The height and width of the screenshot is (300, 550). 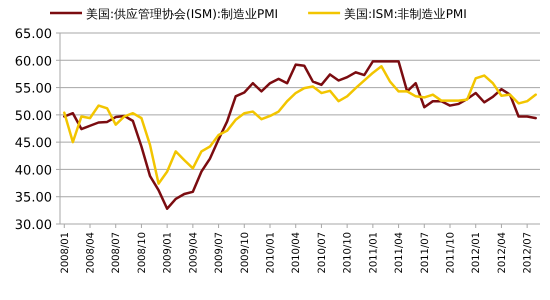 I want to click on x-tick-label: 2010/07, so click(x=322, y=253).